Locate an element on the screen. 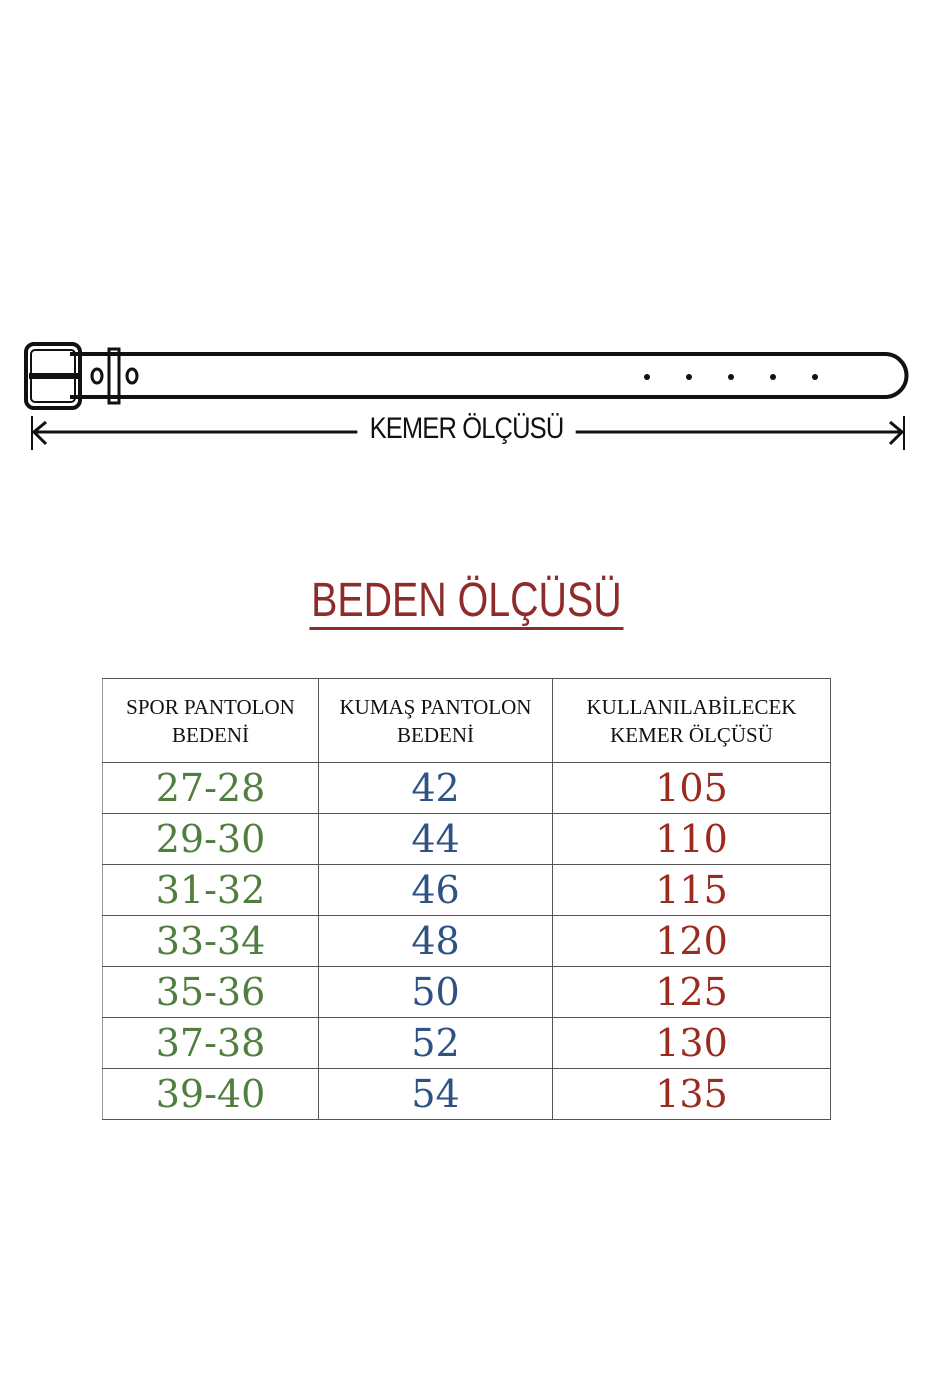  table-row: 33-34 48 120 is located at coordinates (466, 941).